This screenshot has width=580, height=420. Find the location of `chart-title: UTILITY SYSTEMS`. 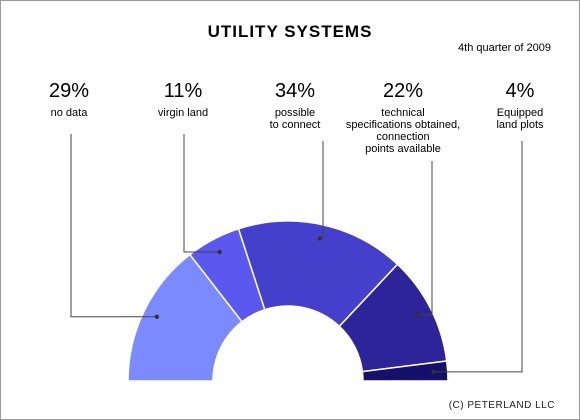

chart-title: UTILITY SYSTEMS is located at coordinates (290, 31).